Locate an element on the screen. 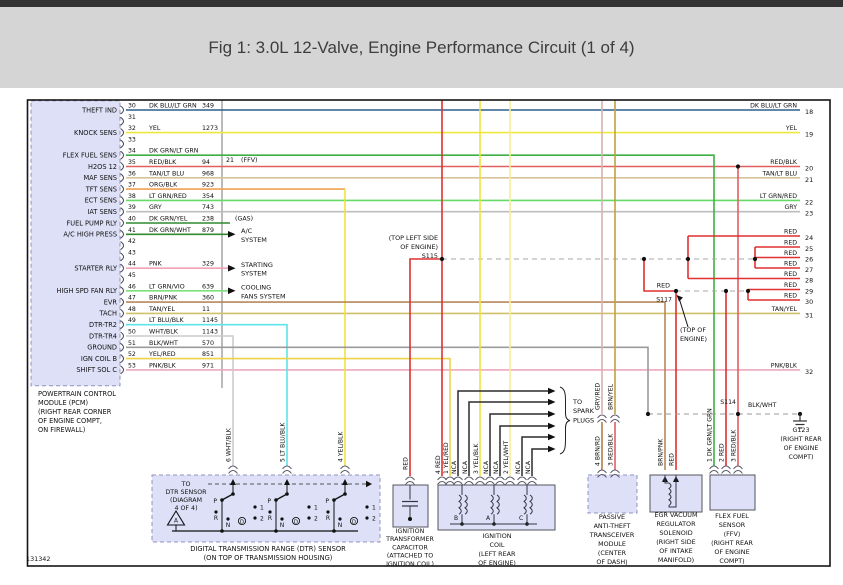 This screenshot has height=585, width=843. vertical-wire-label: 6 WHT/BLK is located at coordinates (229, 444).